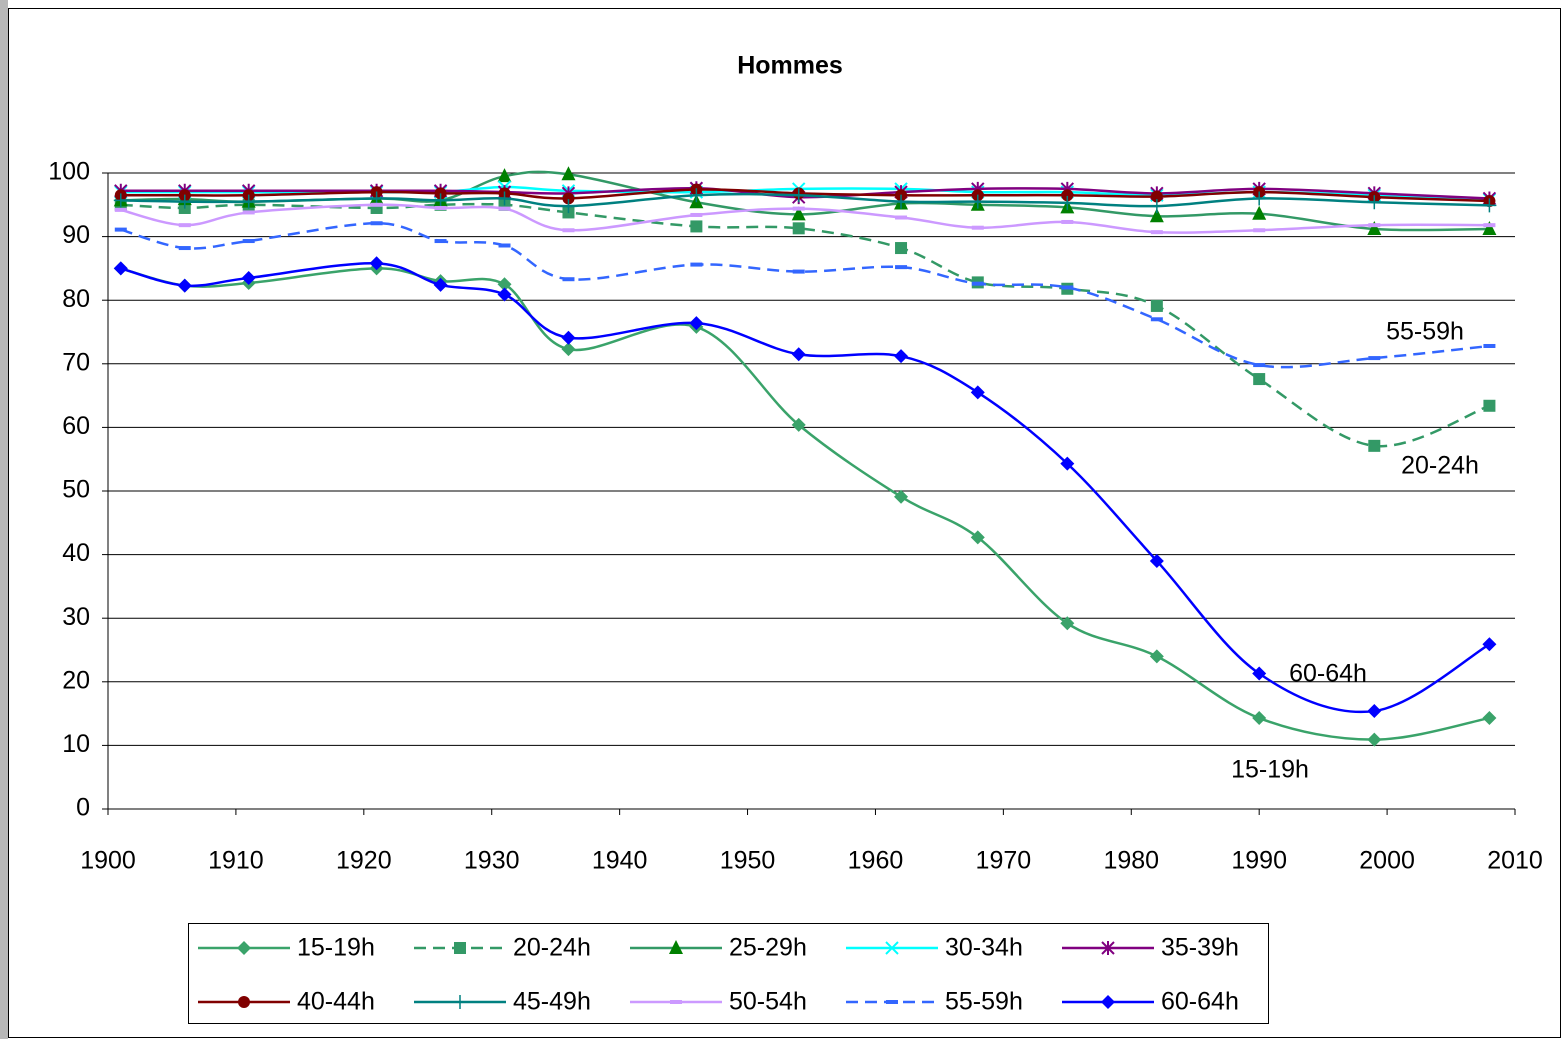  What do you see at coordinates (1200, 948) in the screenshot?
I see `legend-label: 35-39h` at bounding box center [1200, 948].